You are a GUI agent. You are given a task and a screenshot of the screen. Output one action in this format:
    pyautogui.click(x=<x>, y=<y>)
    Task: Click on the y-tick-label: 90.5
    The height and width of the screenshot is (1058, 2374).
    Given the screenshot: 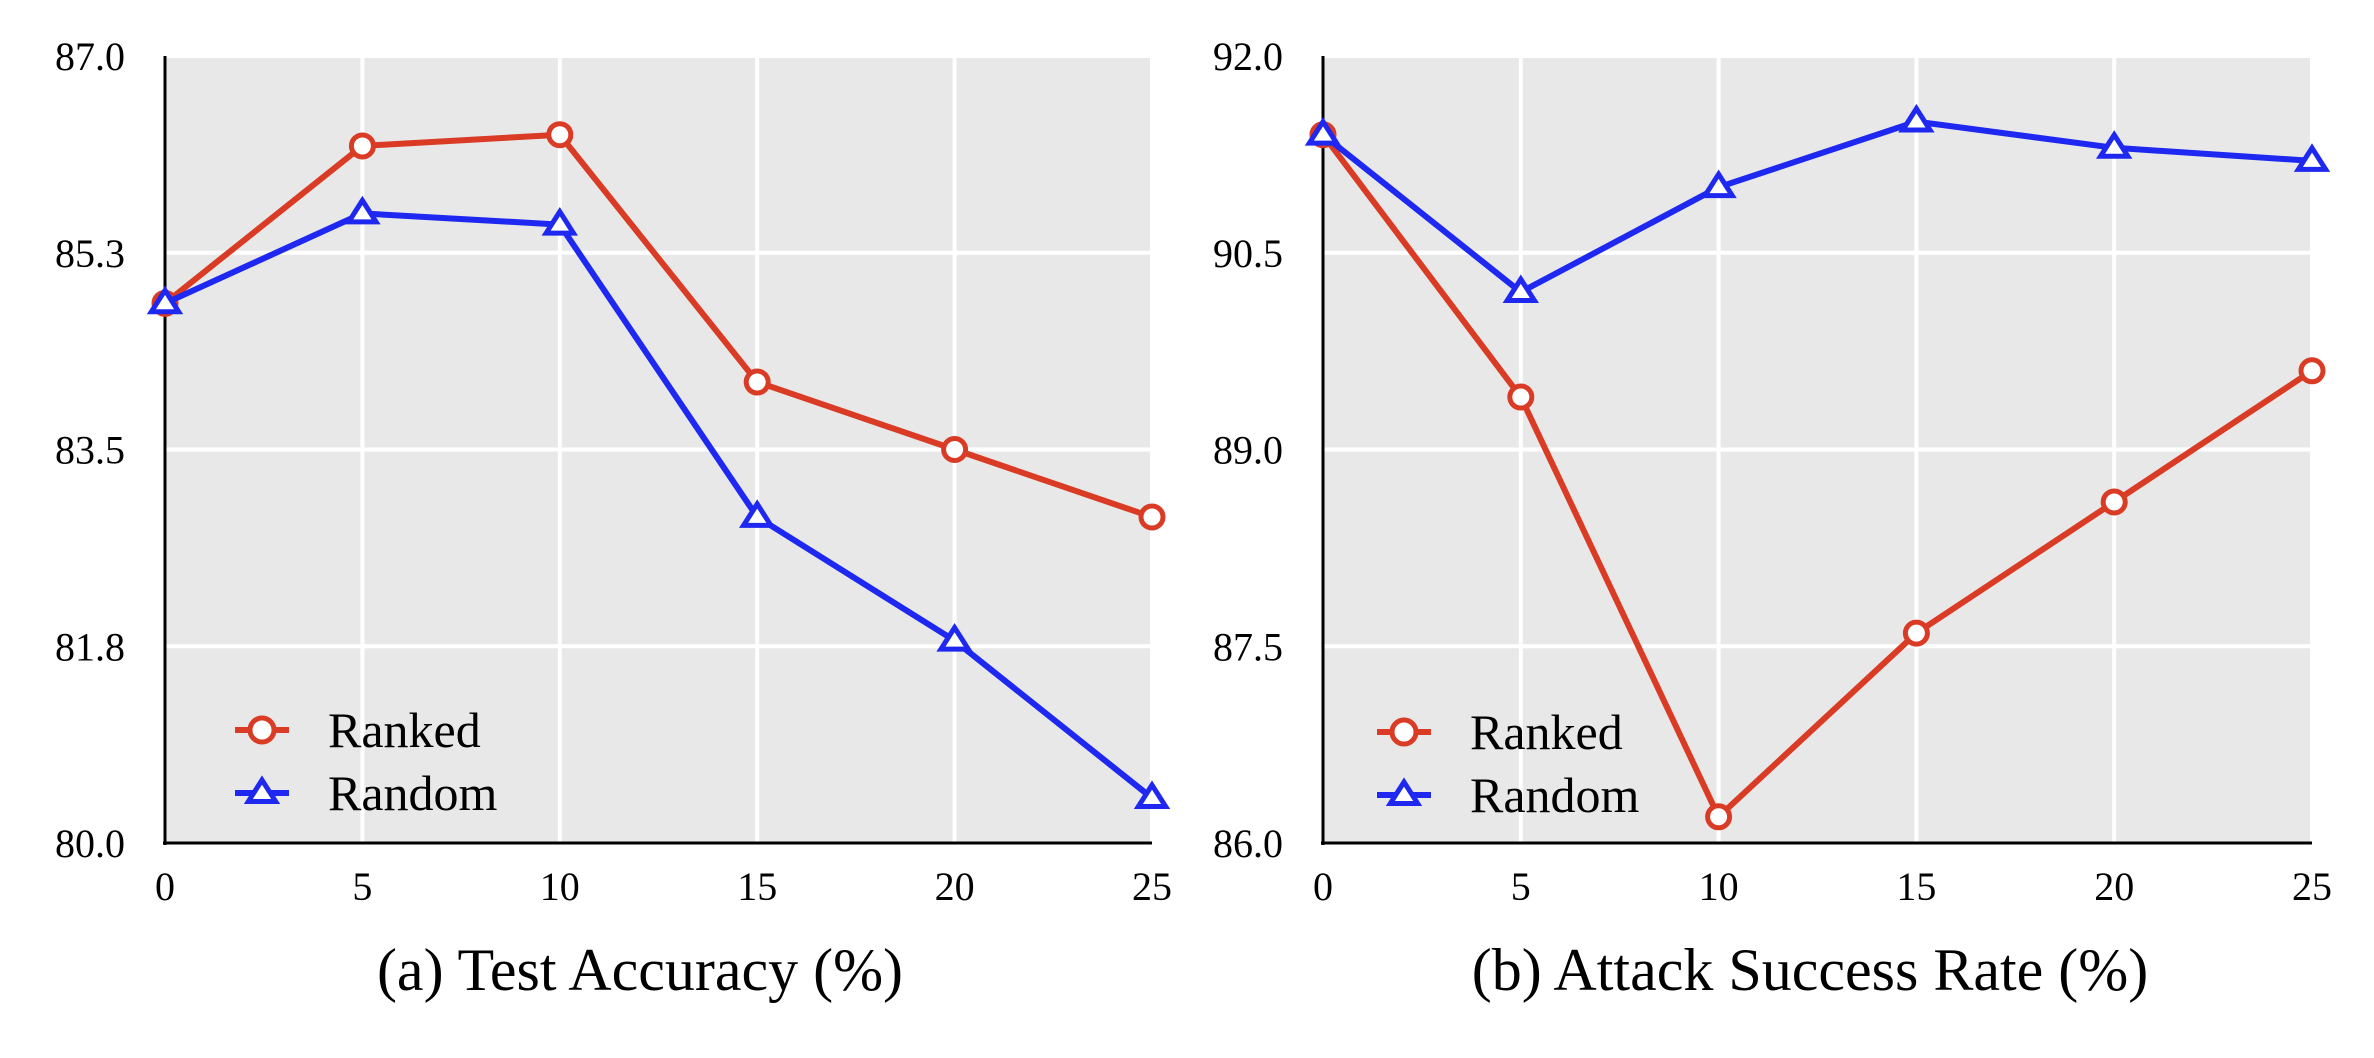 What is the action you would take?
    pyautogui.click(x=1248, y=253)
    